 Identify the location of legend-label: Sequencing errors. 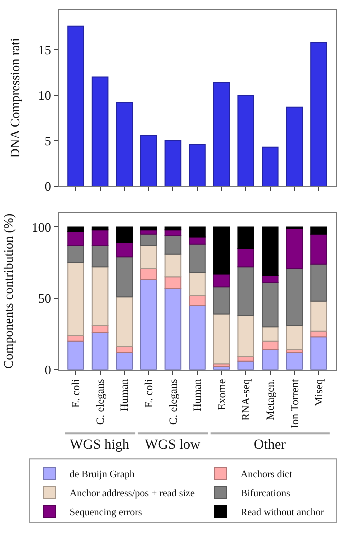
(106, 513).